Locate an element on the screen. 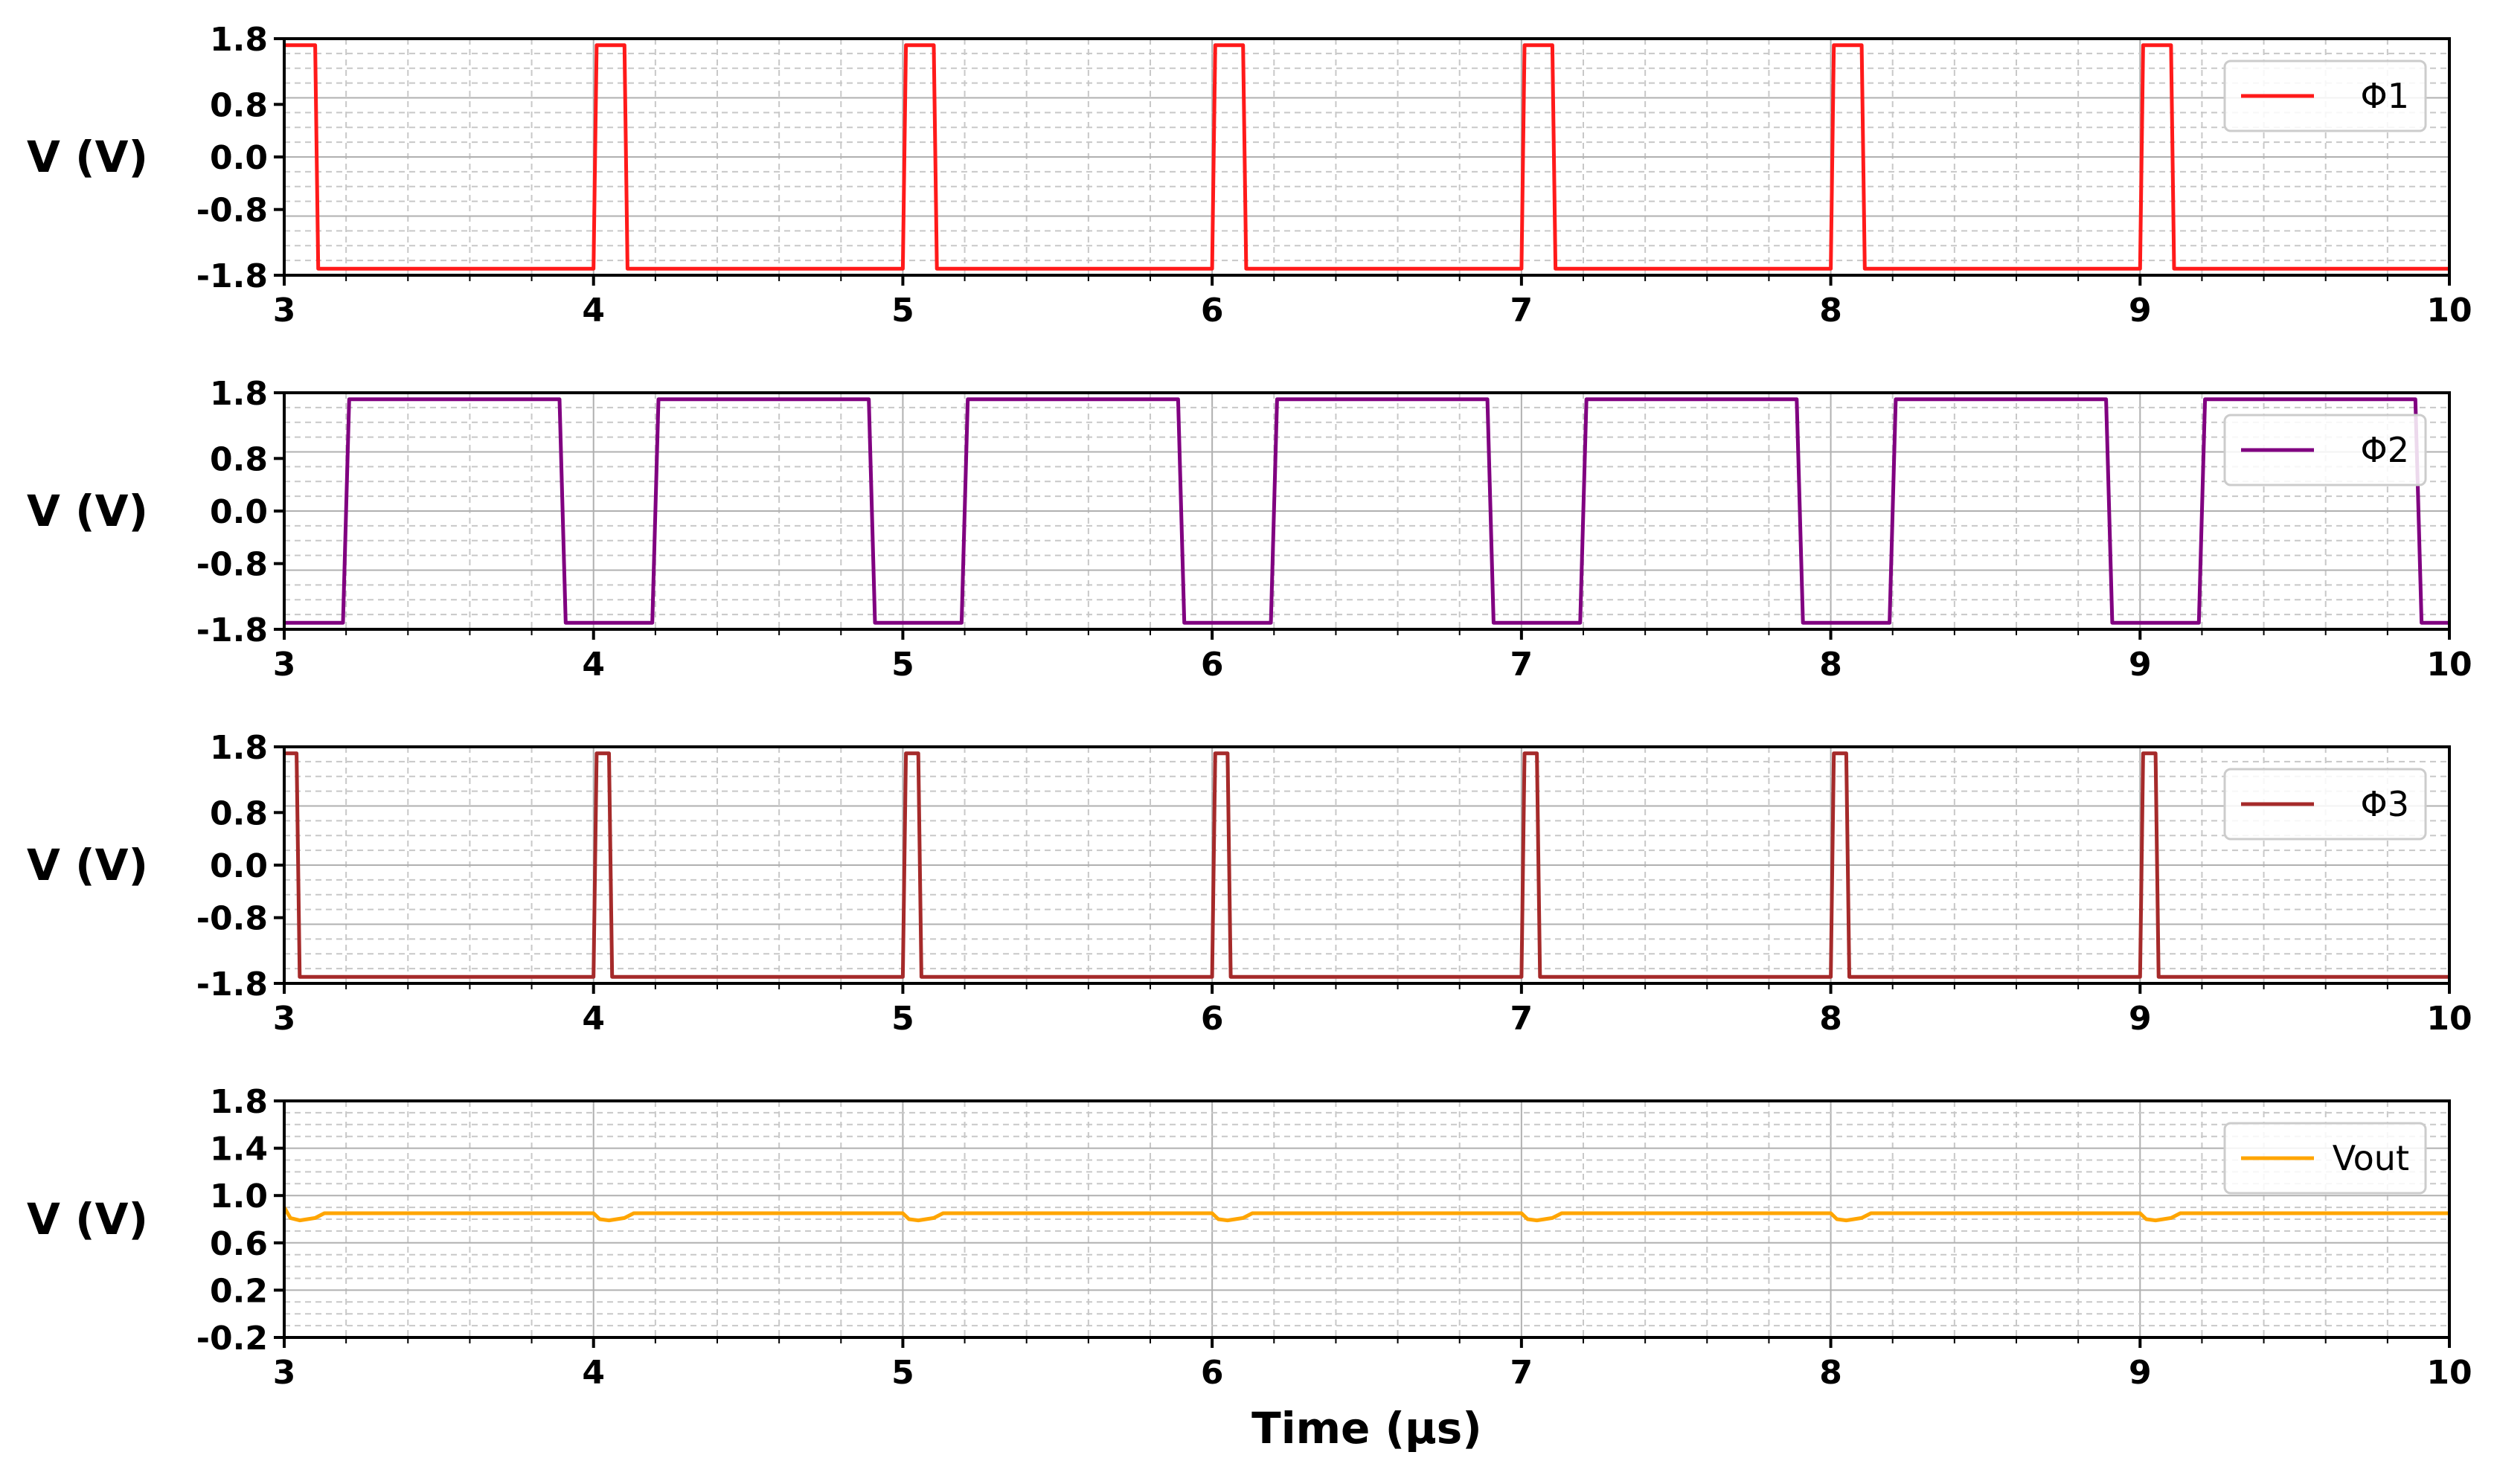 The height and width of the screenshot is (1484, 2497). legend: Φ2 is located at coordinates (2325, 450).